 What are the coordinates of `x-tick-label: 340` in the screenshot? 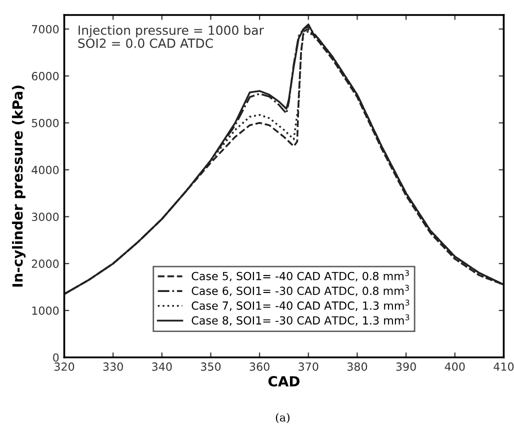 It's located at (162, 366).